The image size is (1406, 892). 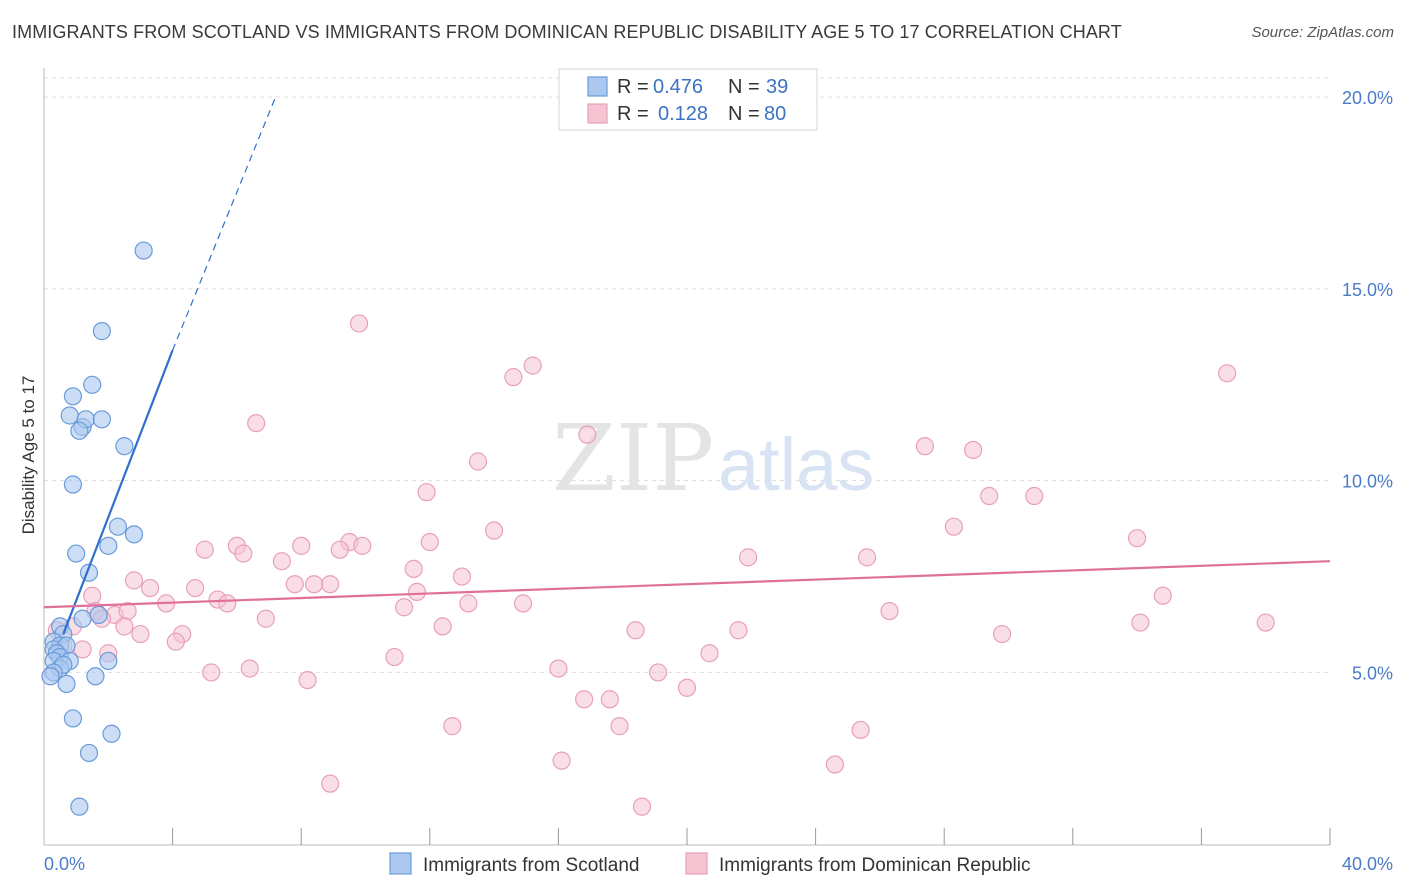 I want to click on legend-n-value-2: 80, so click(x=775, y=114).